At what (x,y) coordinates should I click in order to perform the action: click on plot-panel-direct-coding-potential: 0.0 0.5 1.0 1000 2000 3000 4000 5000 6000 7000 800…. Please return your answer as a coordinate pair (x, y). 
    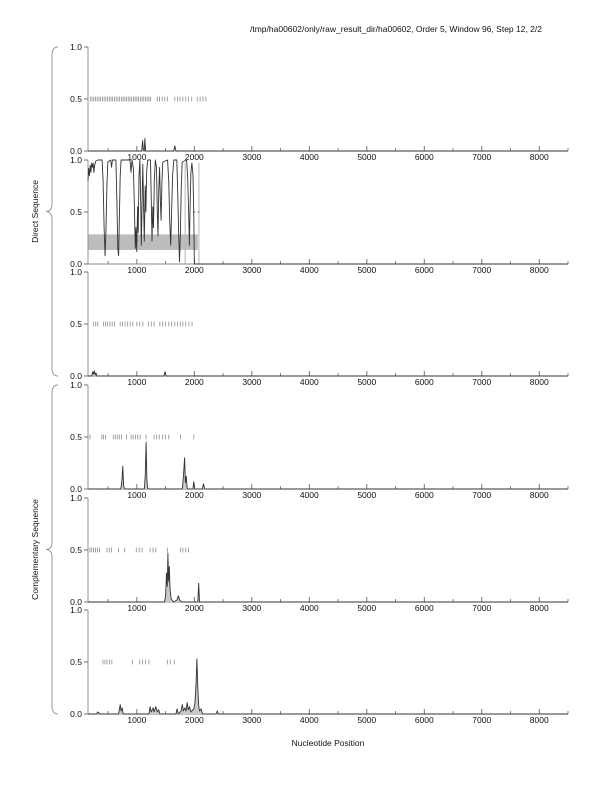
    Looking at the image, I should click on (319, 215).